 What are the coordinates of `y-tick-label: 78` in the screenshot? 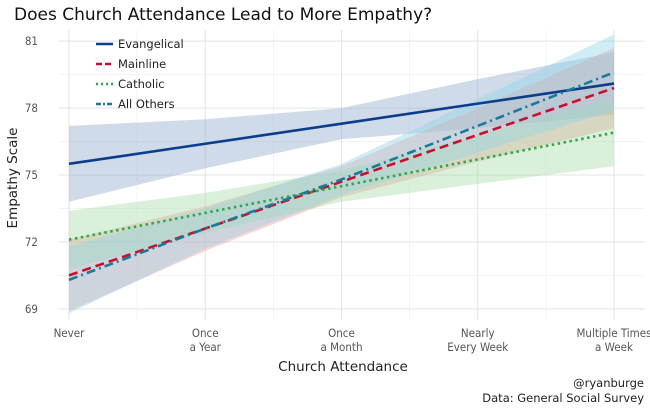 It's located at (31, 108).